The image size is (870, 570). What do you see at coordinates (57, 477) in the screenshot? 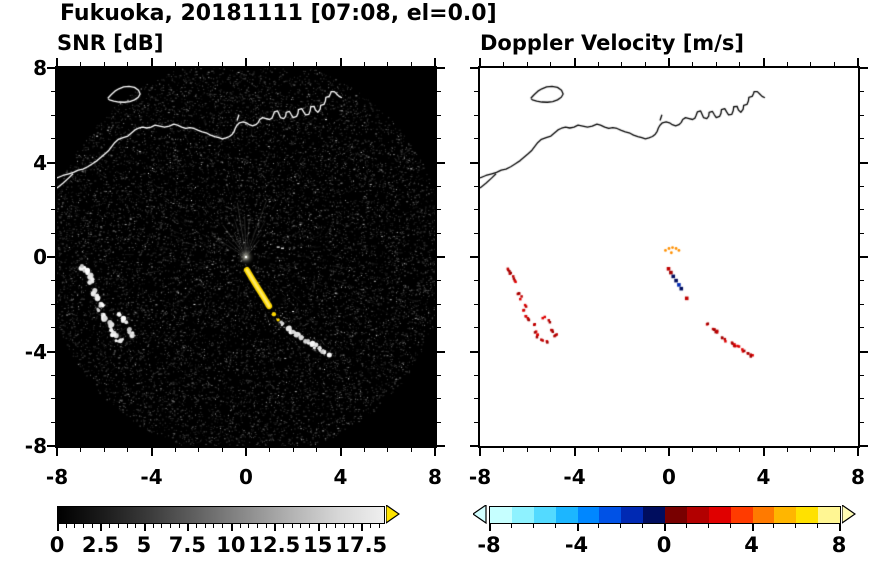
I see `x-axis-label: -8` at bounding box center [57, 477].